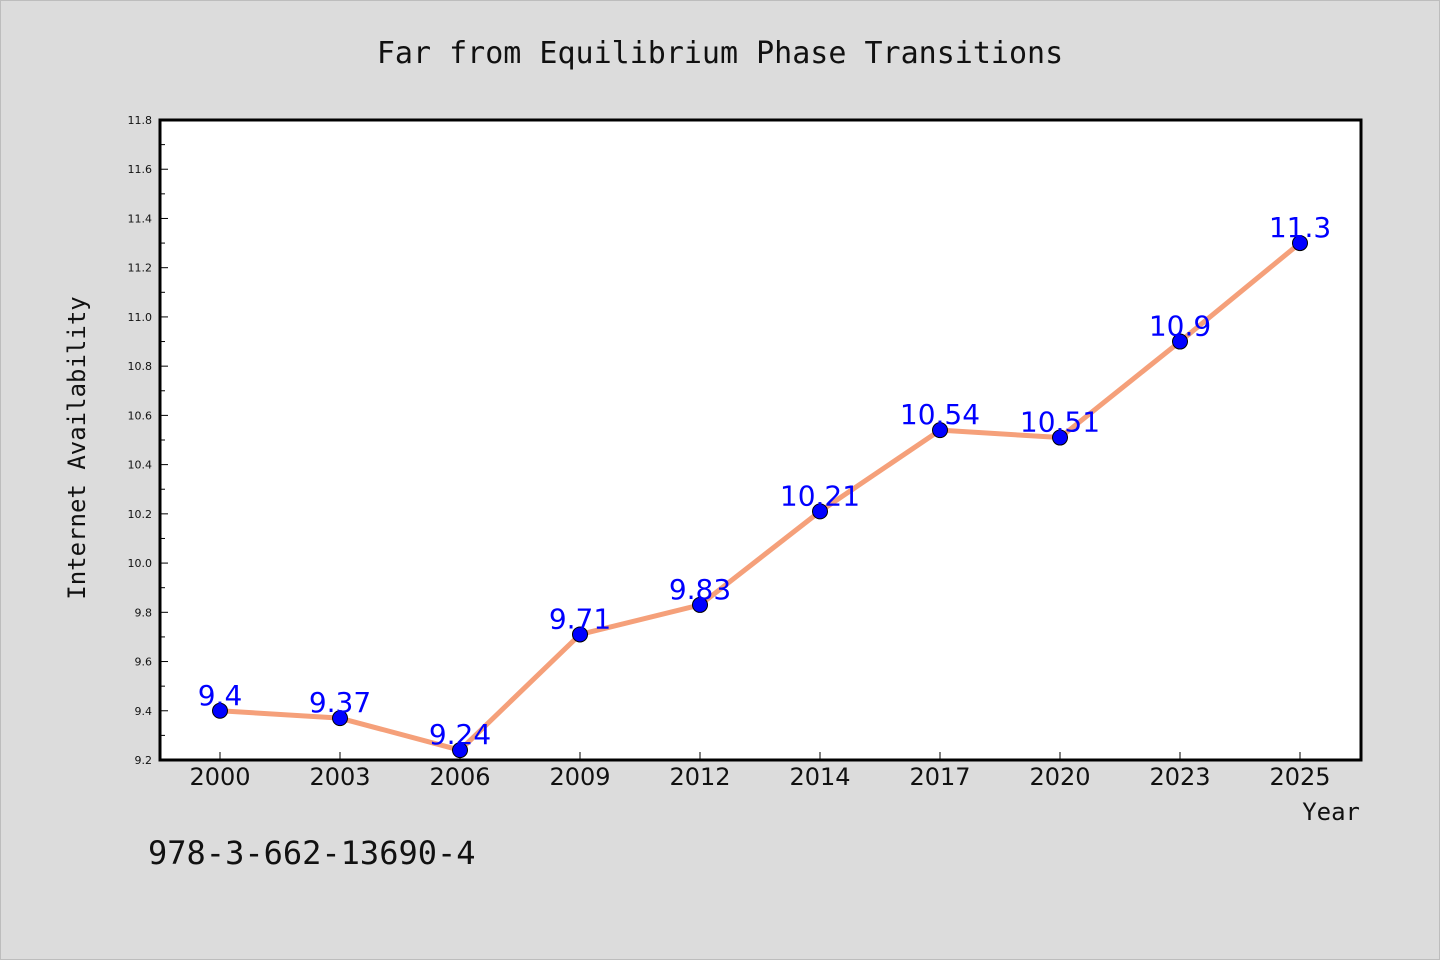 The width and height of the screenshot is (1440, 960). Describe the element at coordinates (580, 618) in the screenshot. I see `data-label: 9.71` at that location.